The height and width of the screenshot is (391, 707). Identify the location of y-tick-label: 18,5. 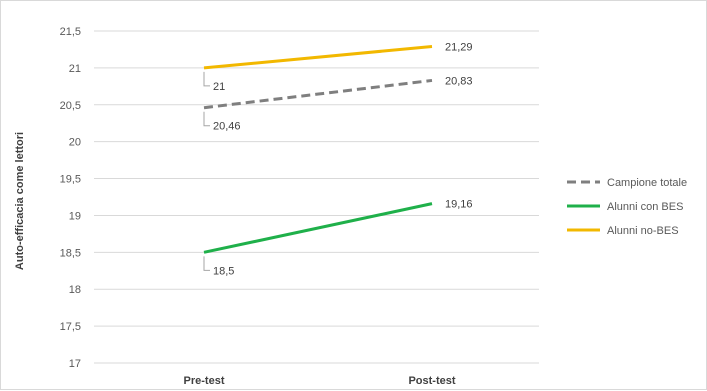
(70, 253).